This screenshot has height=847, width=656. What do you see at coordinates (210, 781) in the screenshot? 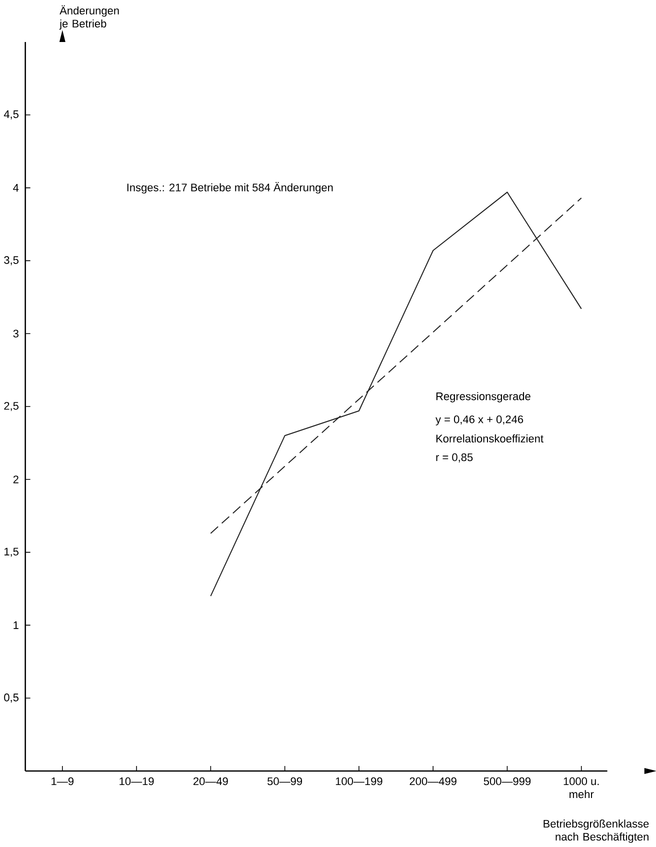
I see `x-tick-label: 20—49` at bounding box center [210, 781].